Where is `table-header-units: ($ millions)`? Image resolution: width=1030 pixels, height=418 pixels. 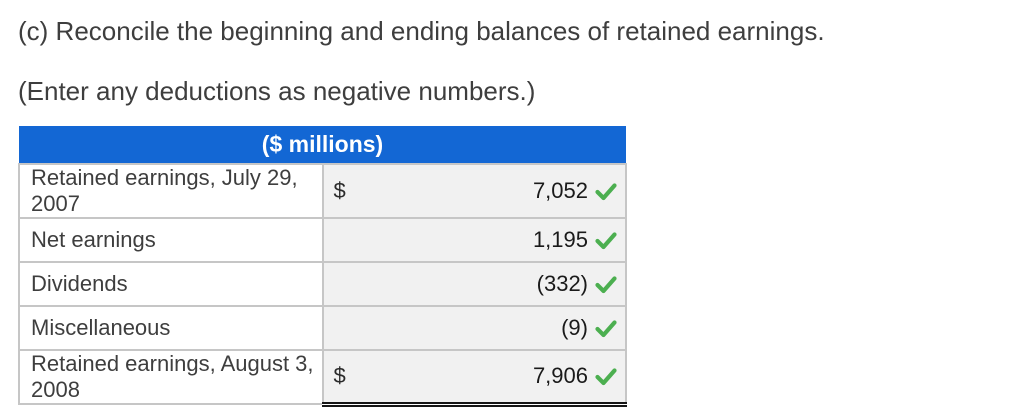
table-header-units: ($ millions) is located at coordinates (322, 145).